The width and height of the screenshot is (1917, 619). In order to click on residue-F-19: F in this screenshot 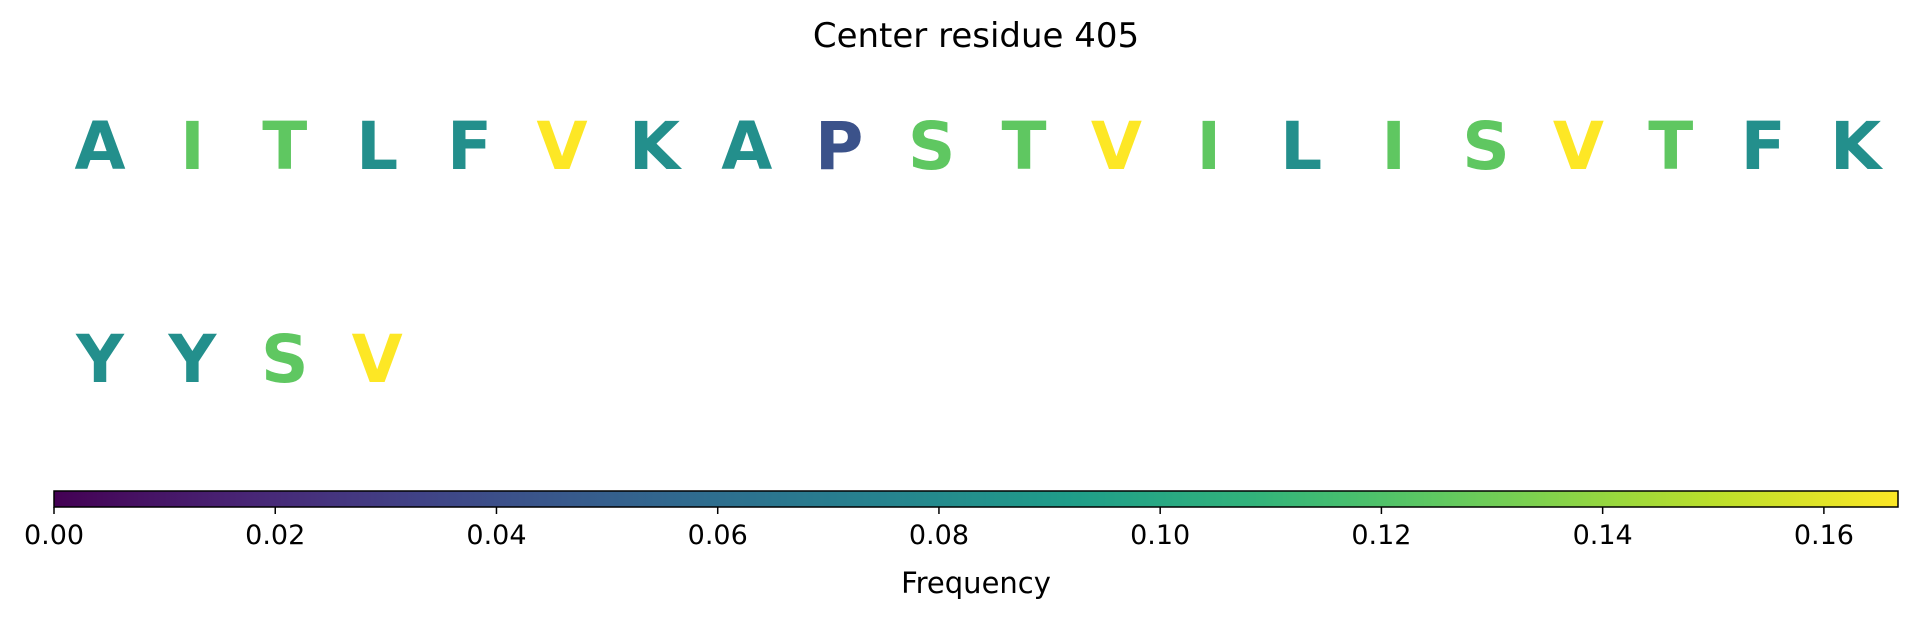, I will do `click(1763, 146)`.